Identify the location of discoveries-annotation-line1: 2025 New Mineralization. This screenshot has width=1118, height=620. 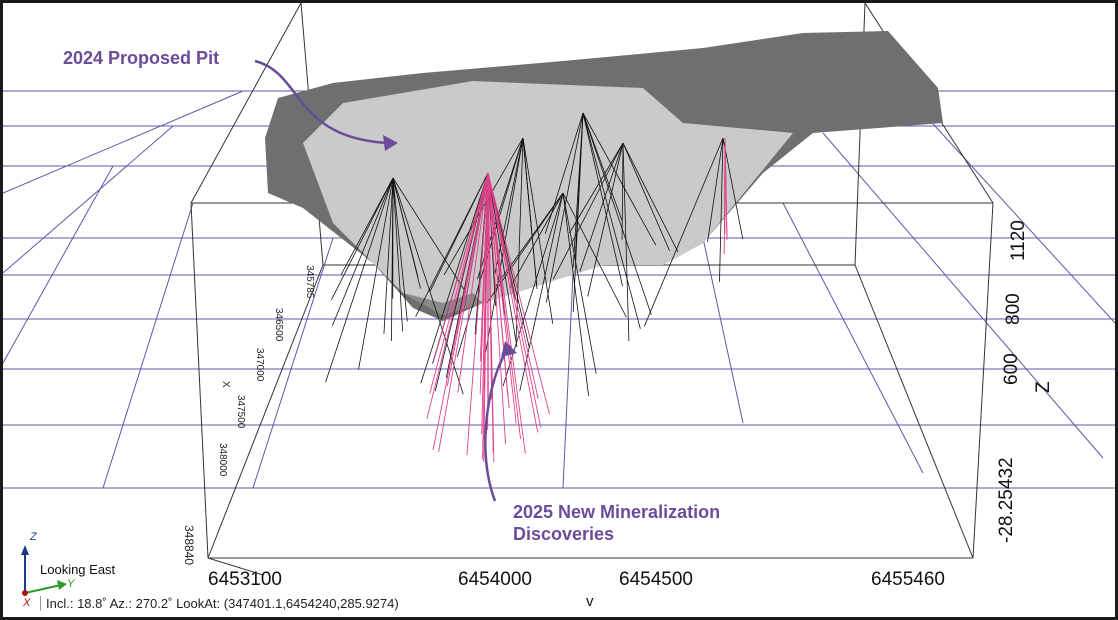
(617, 512).